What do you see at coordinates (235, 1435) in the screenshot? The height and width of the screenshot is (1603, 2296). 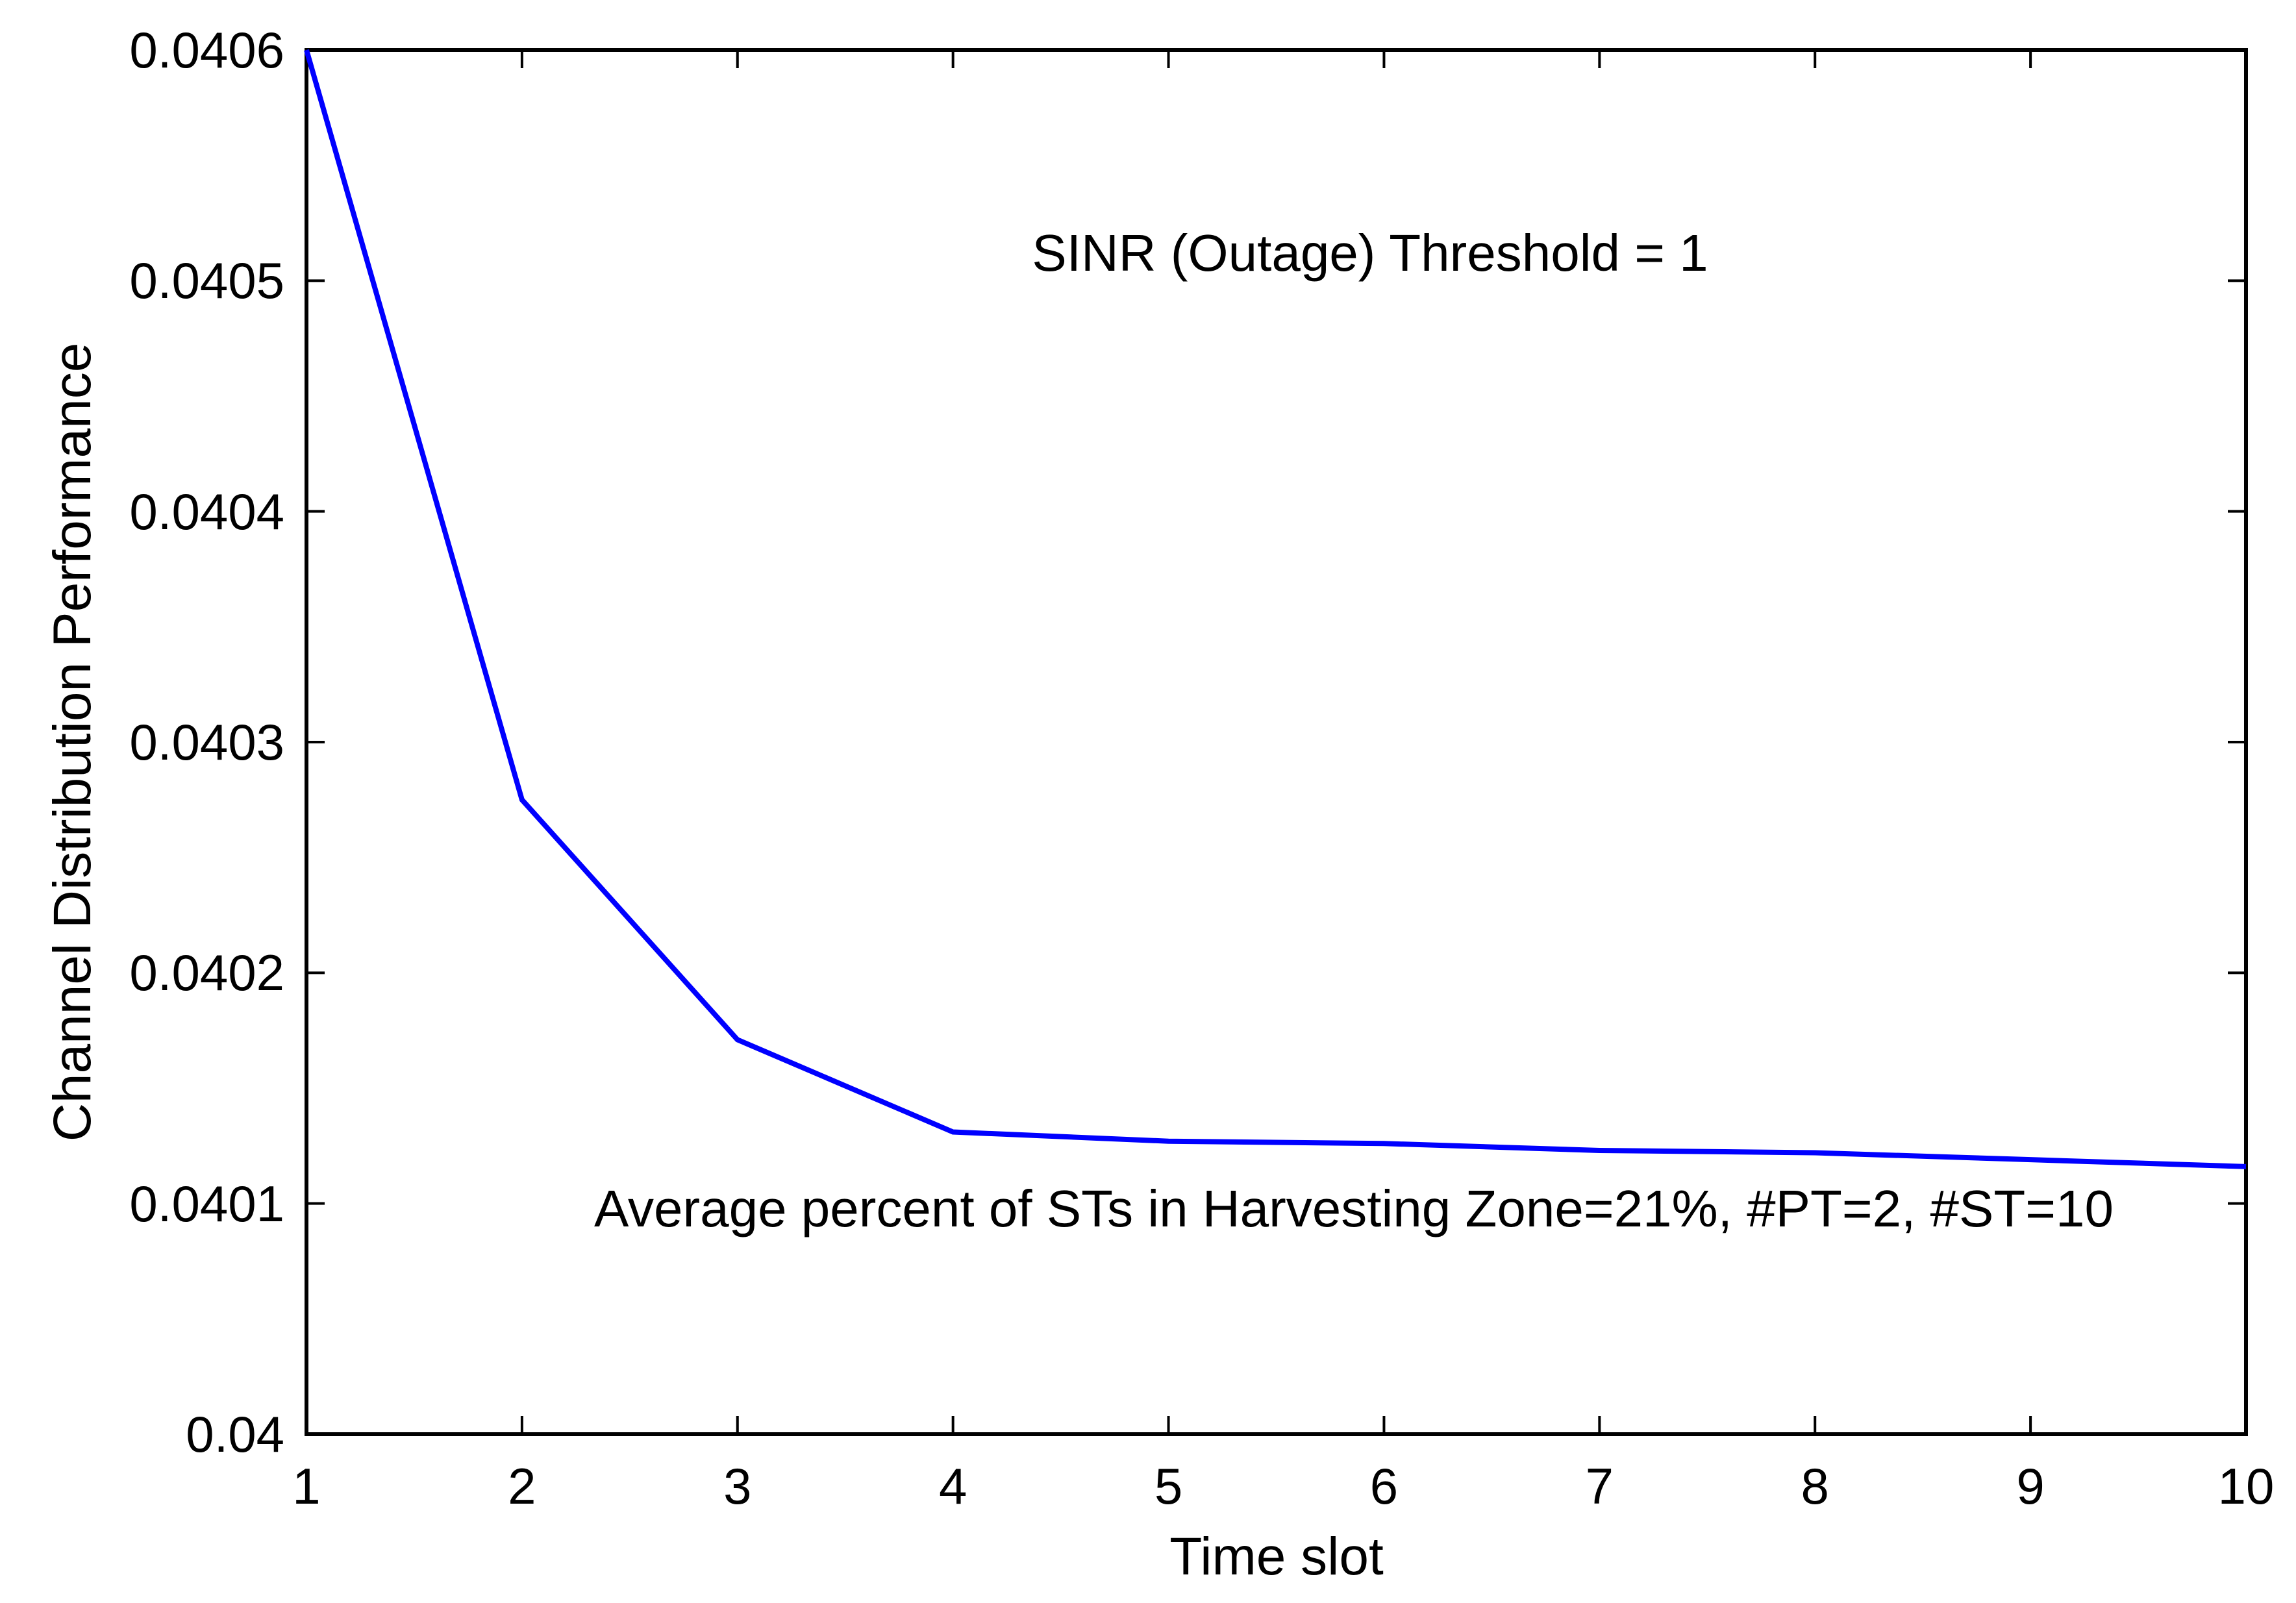 I see `y-tick-label: 0.04` at bounding box center [235, 1435].